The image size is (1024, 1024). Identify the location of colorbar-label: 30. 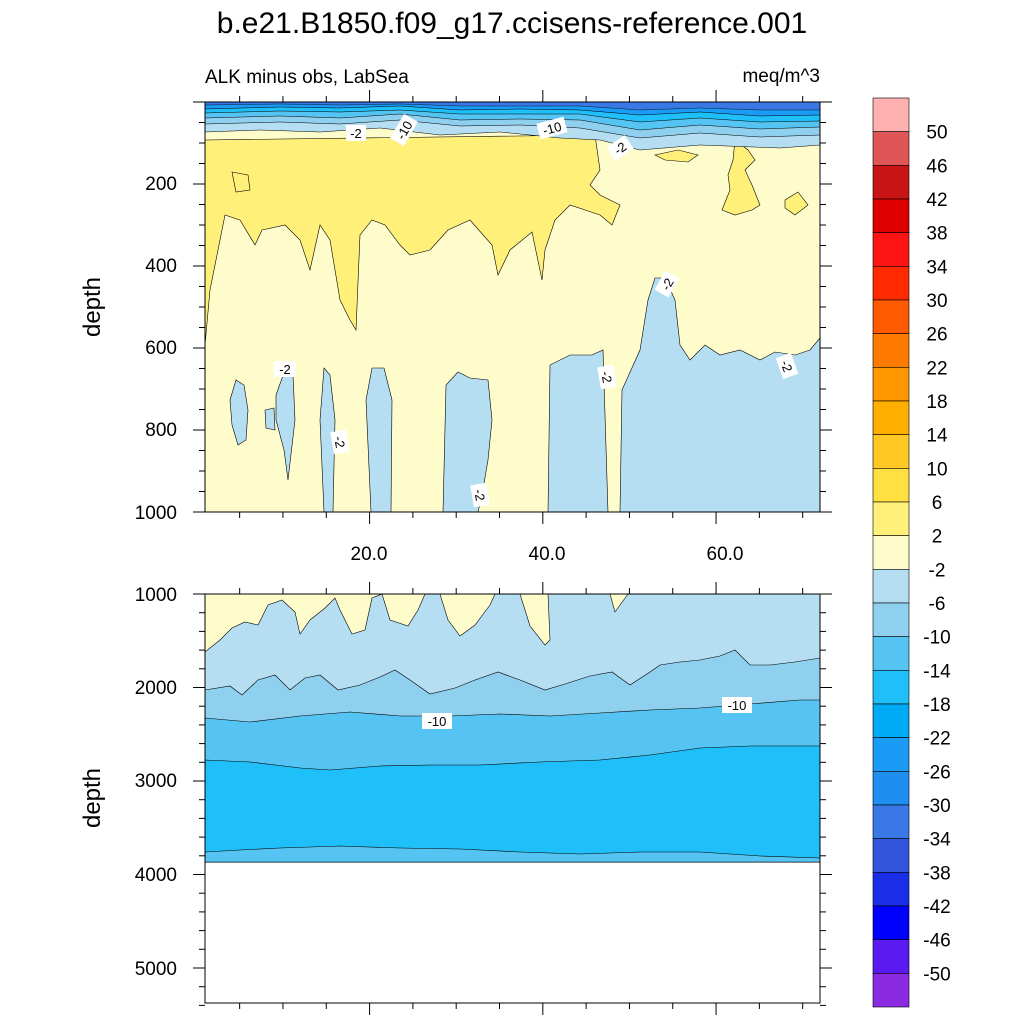
(936, 301).